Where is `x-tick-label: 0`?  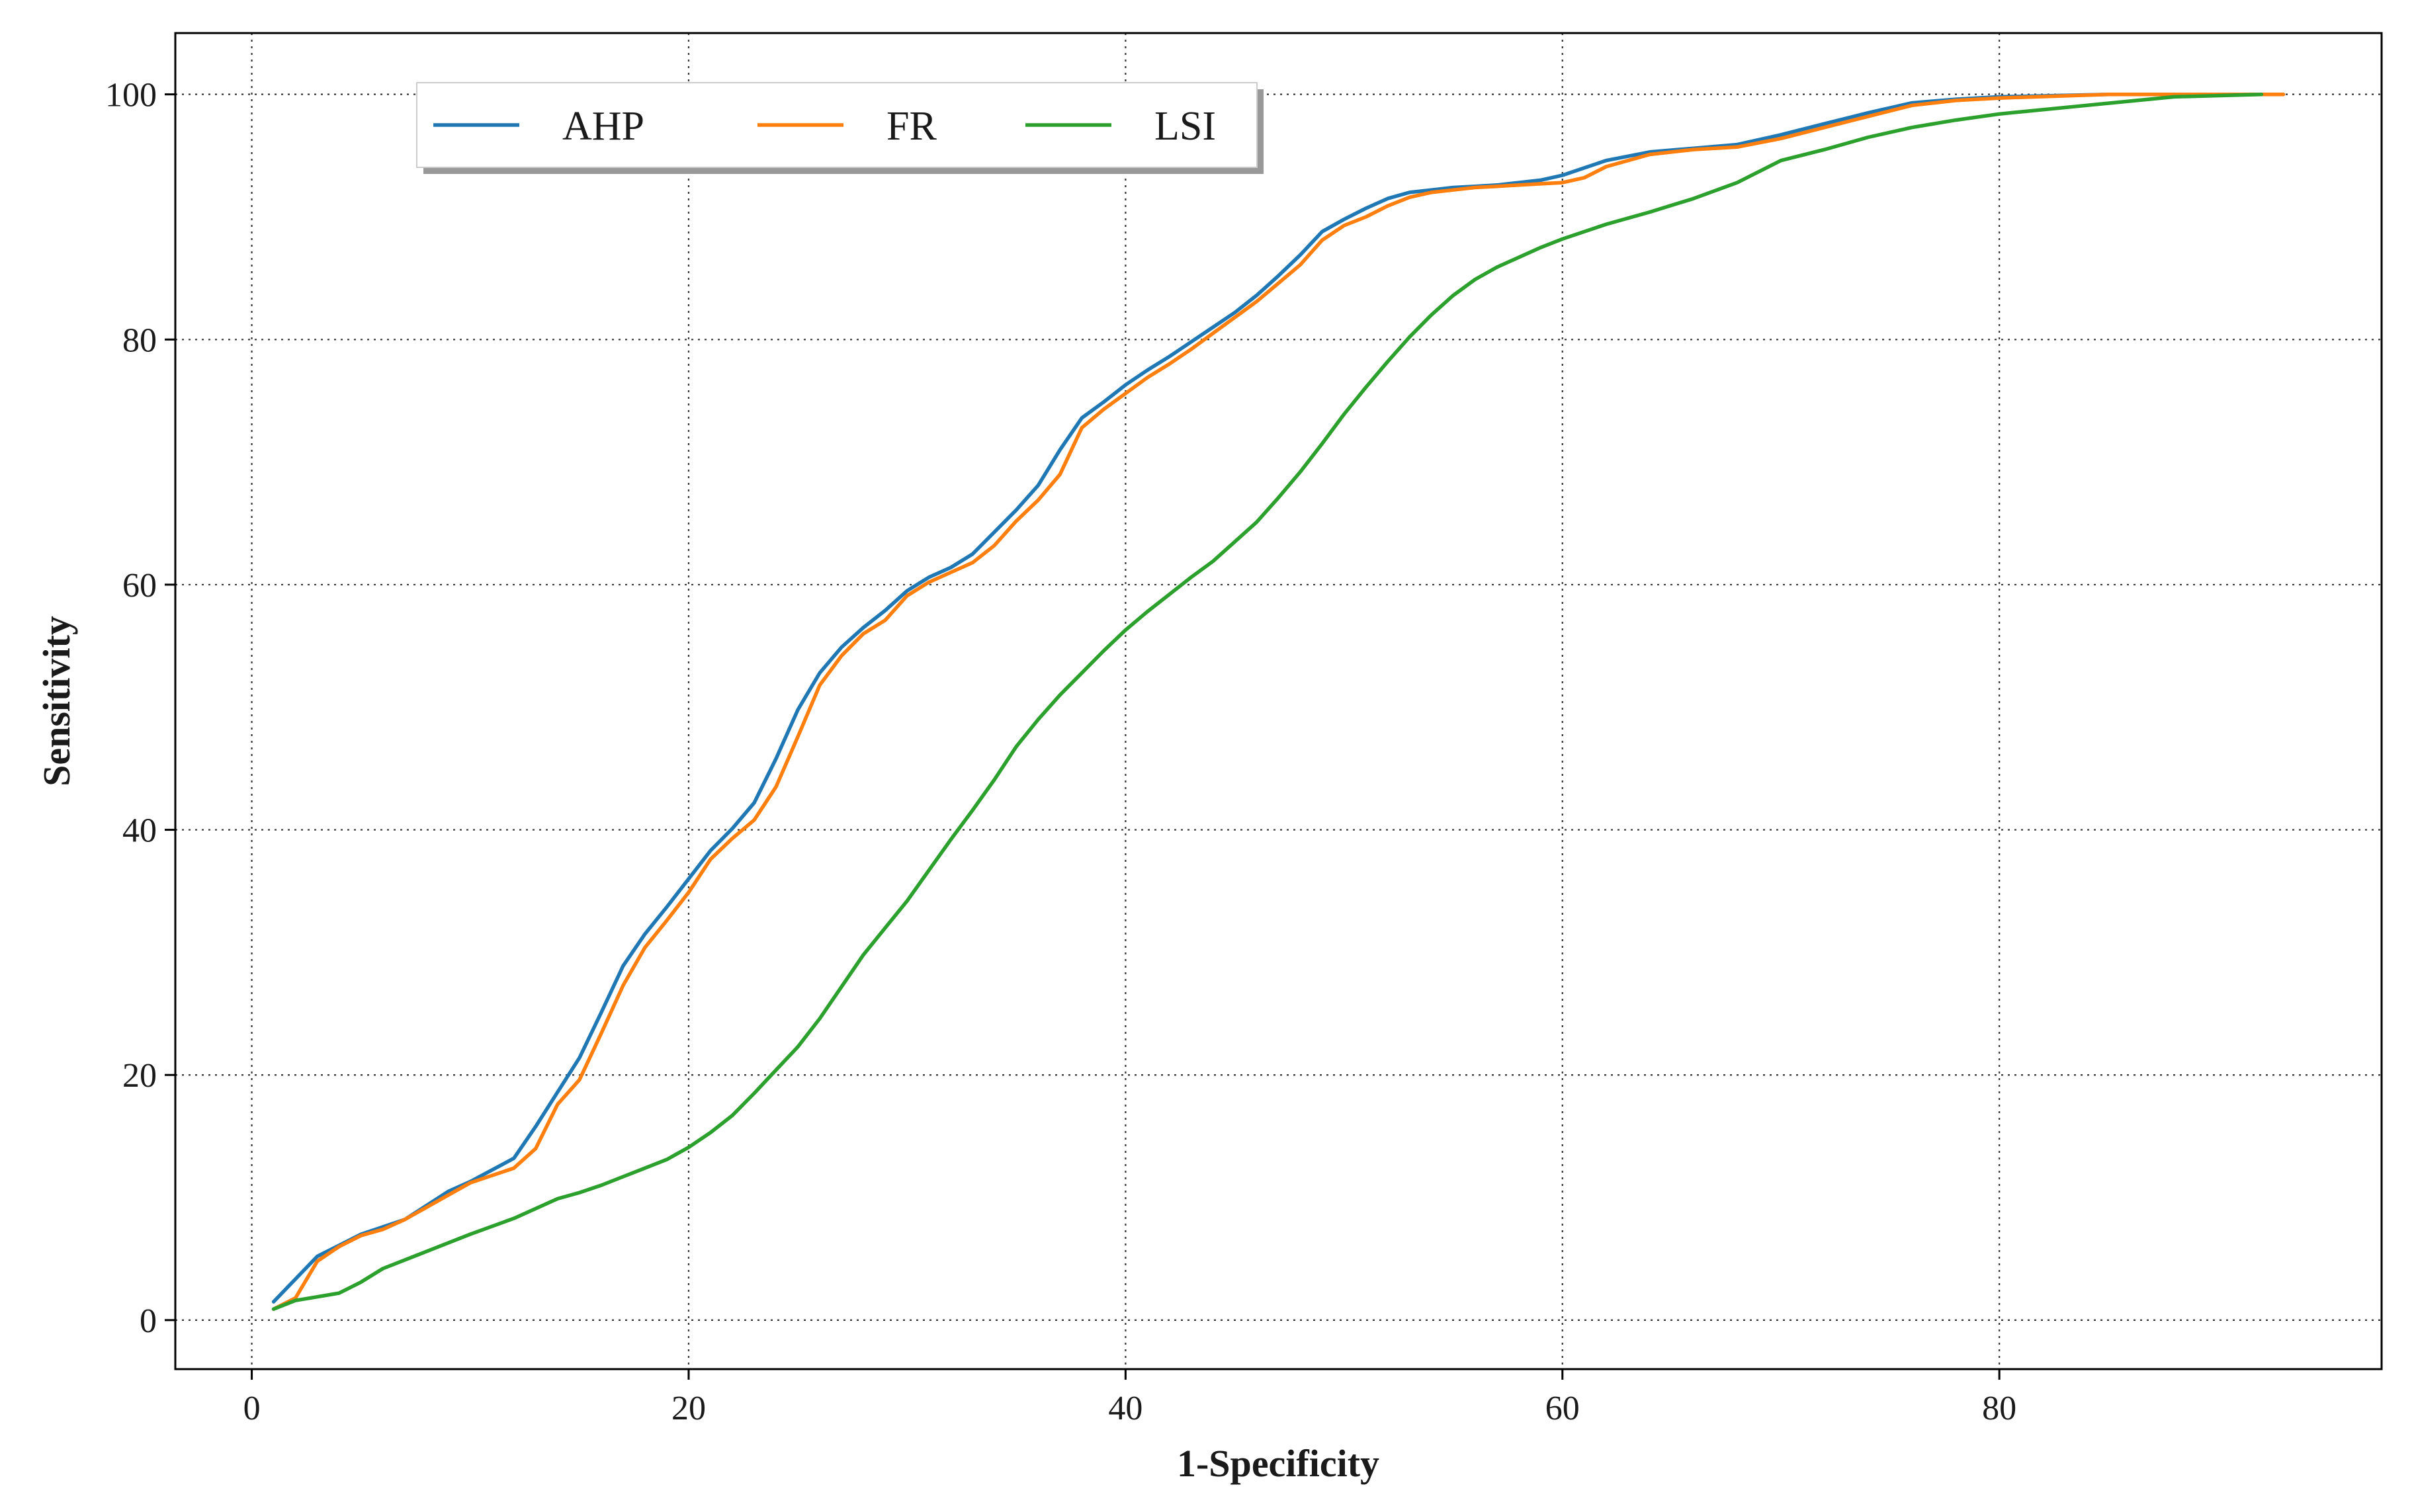 x-tick-label: 0 is located at coordinates (252, 1408).